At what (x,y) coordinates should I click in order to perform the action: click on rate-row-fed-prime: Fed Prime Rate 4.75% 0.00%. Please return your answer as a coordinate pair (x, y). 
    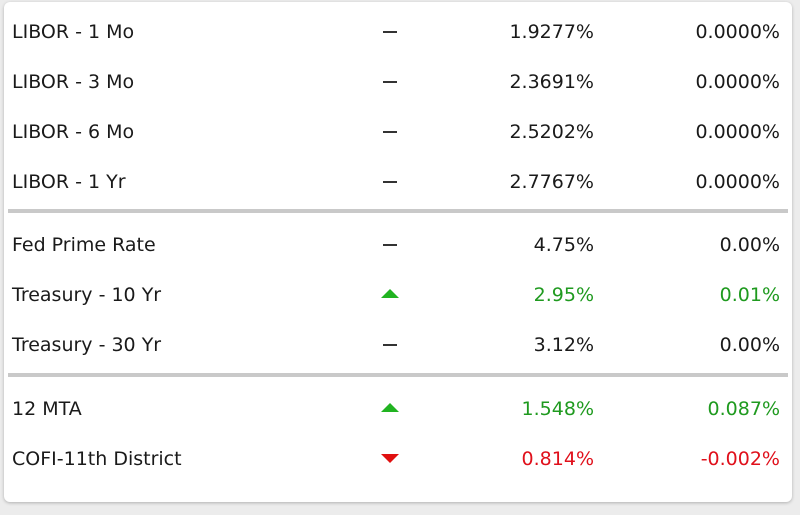
    Looking at the image, I should click on (398, 245).